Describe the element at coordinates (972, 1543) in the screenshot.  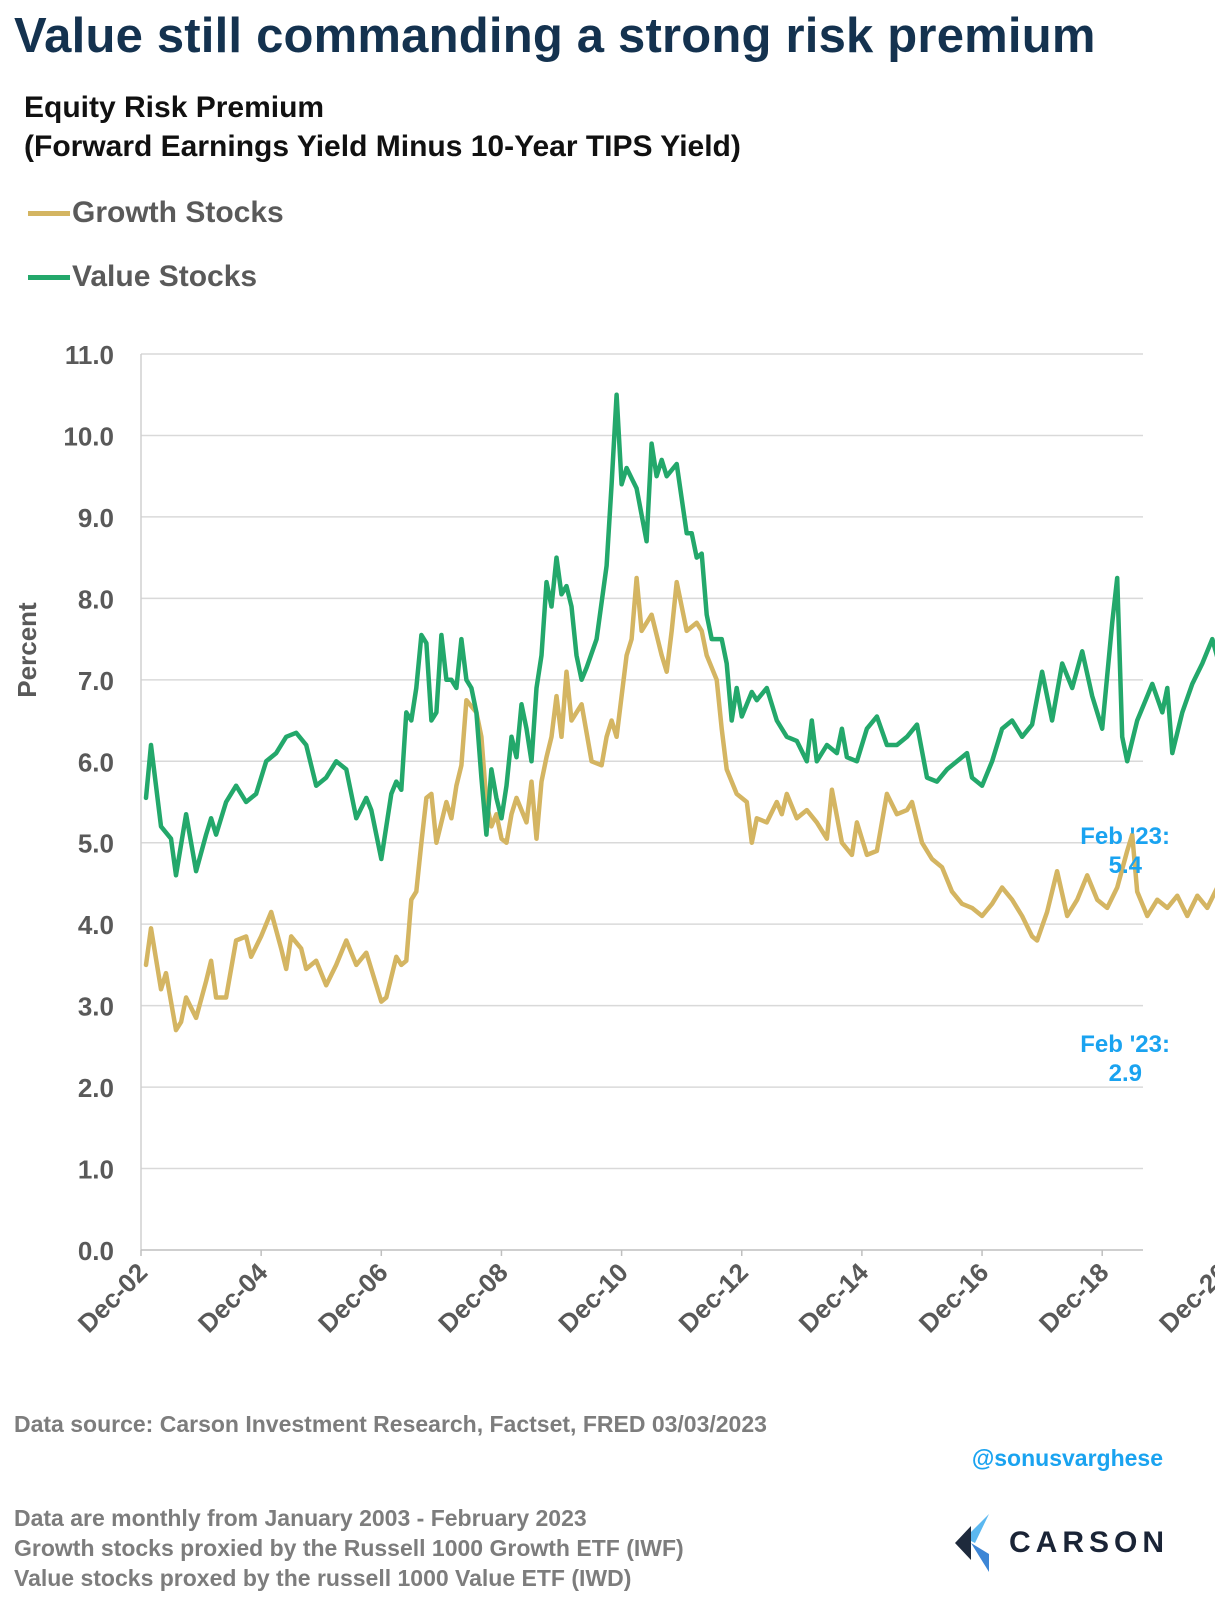
I see `carson-logo-icon` at that location.